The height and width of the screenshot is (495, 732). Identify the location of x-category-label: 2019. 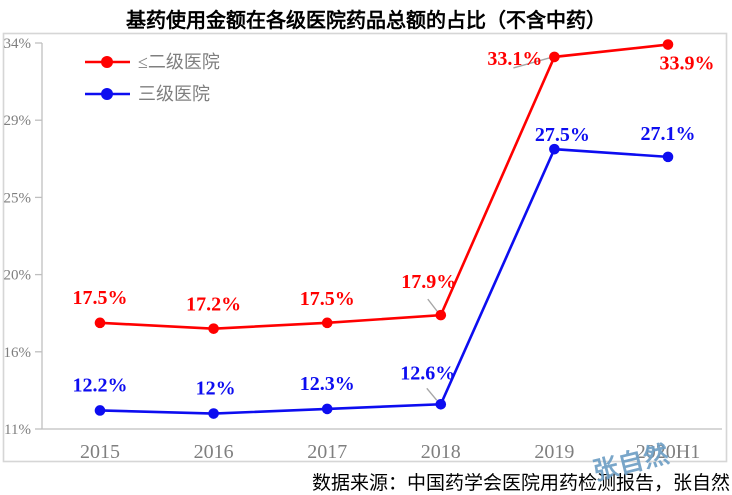
(554, 452).